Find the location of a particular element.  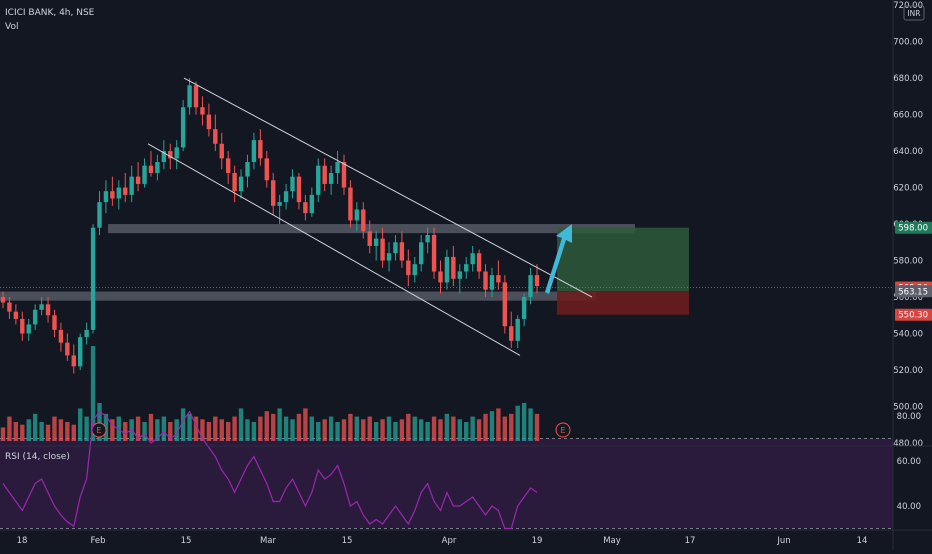

long-stop-zone is located at coordinates (623, 303).